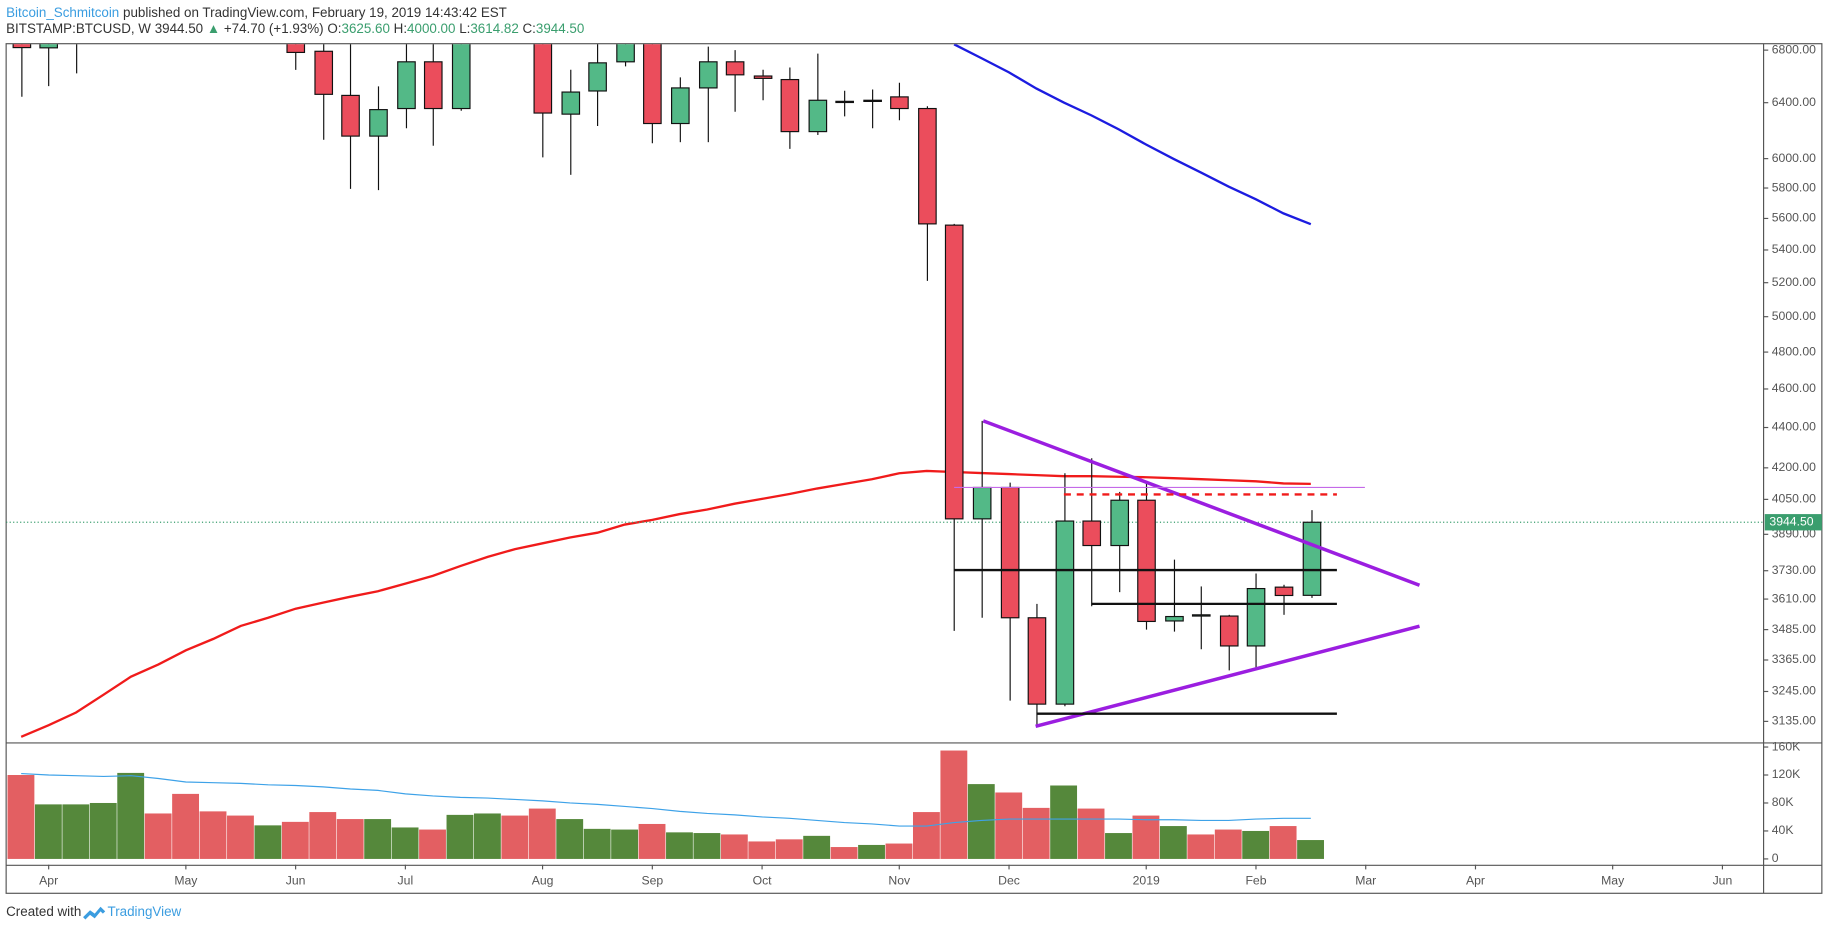  Describe the element at coordinates (431, 28) in the screenshot. I see `high-value: 4000.00` at that location.